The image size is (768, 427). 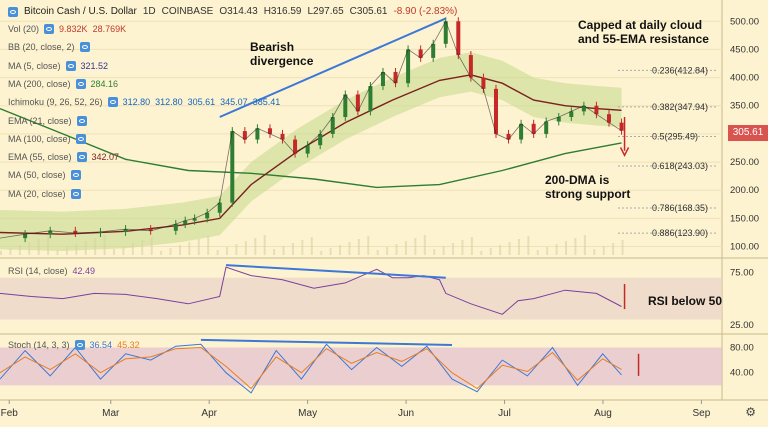 I want to click on x-tick-label: Aug, so click(x=603, y=413).